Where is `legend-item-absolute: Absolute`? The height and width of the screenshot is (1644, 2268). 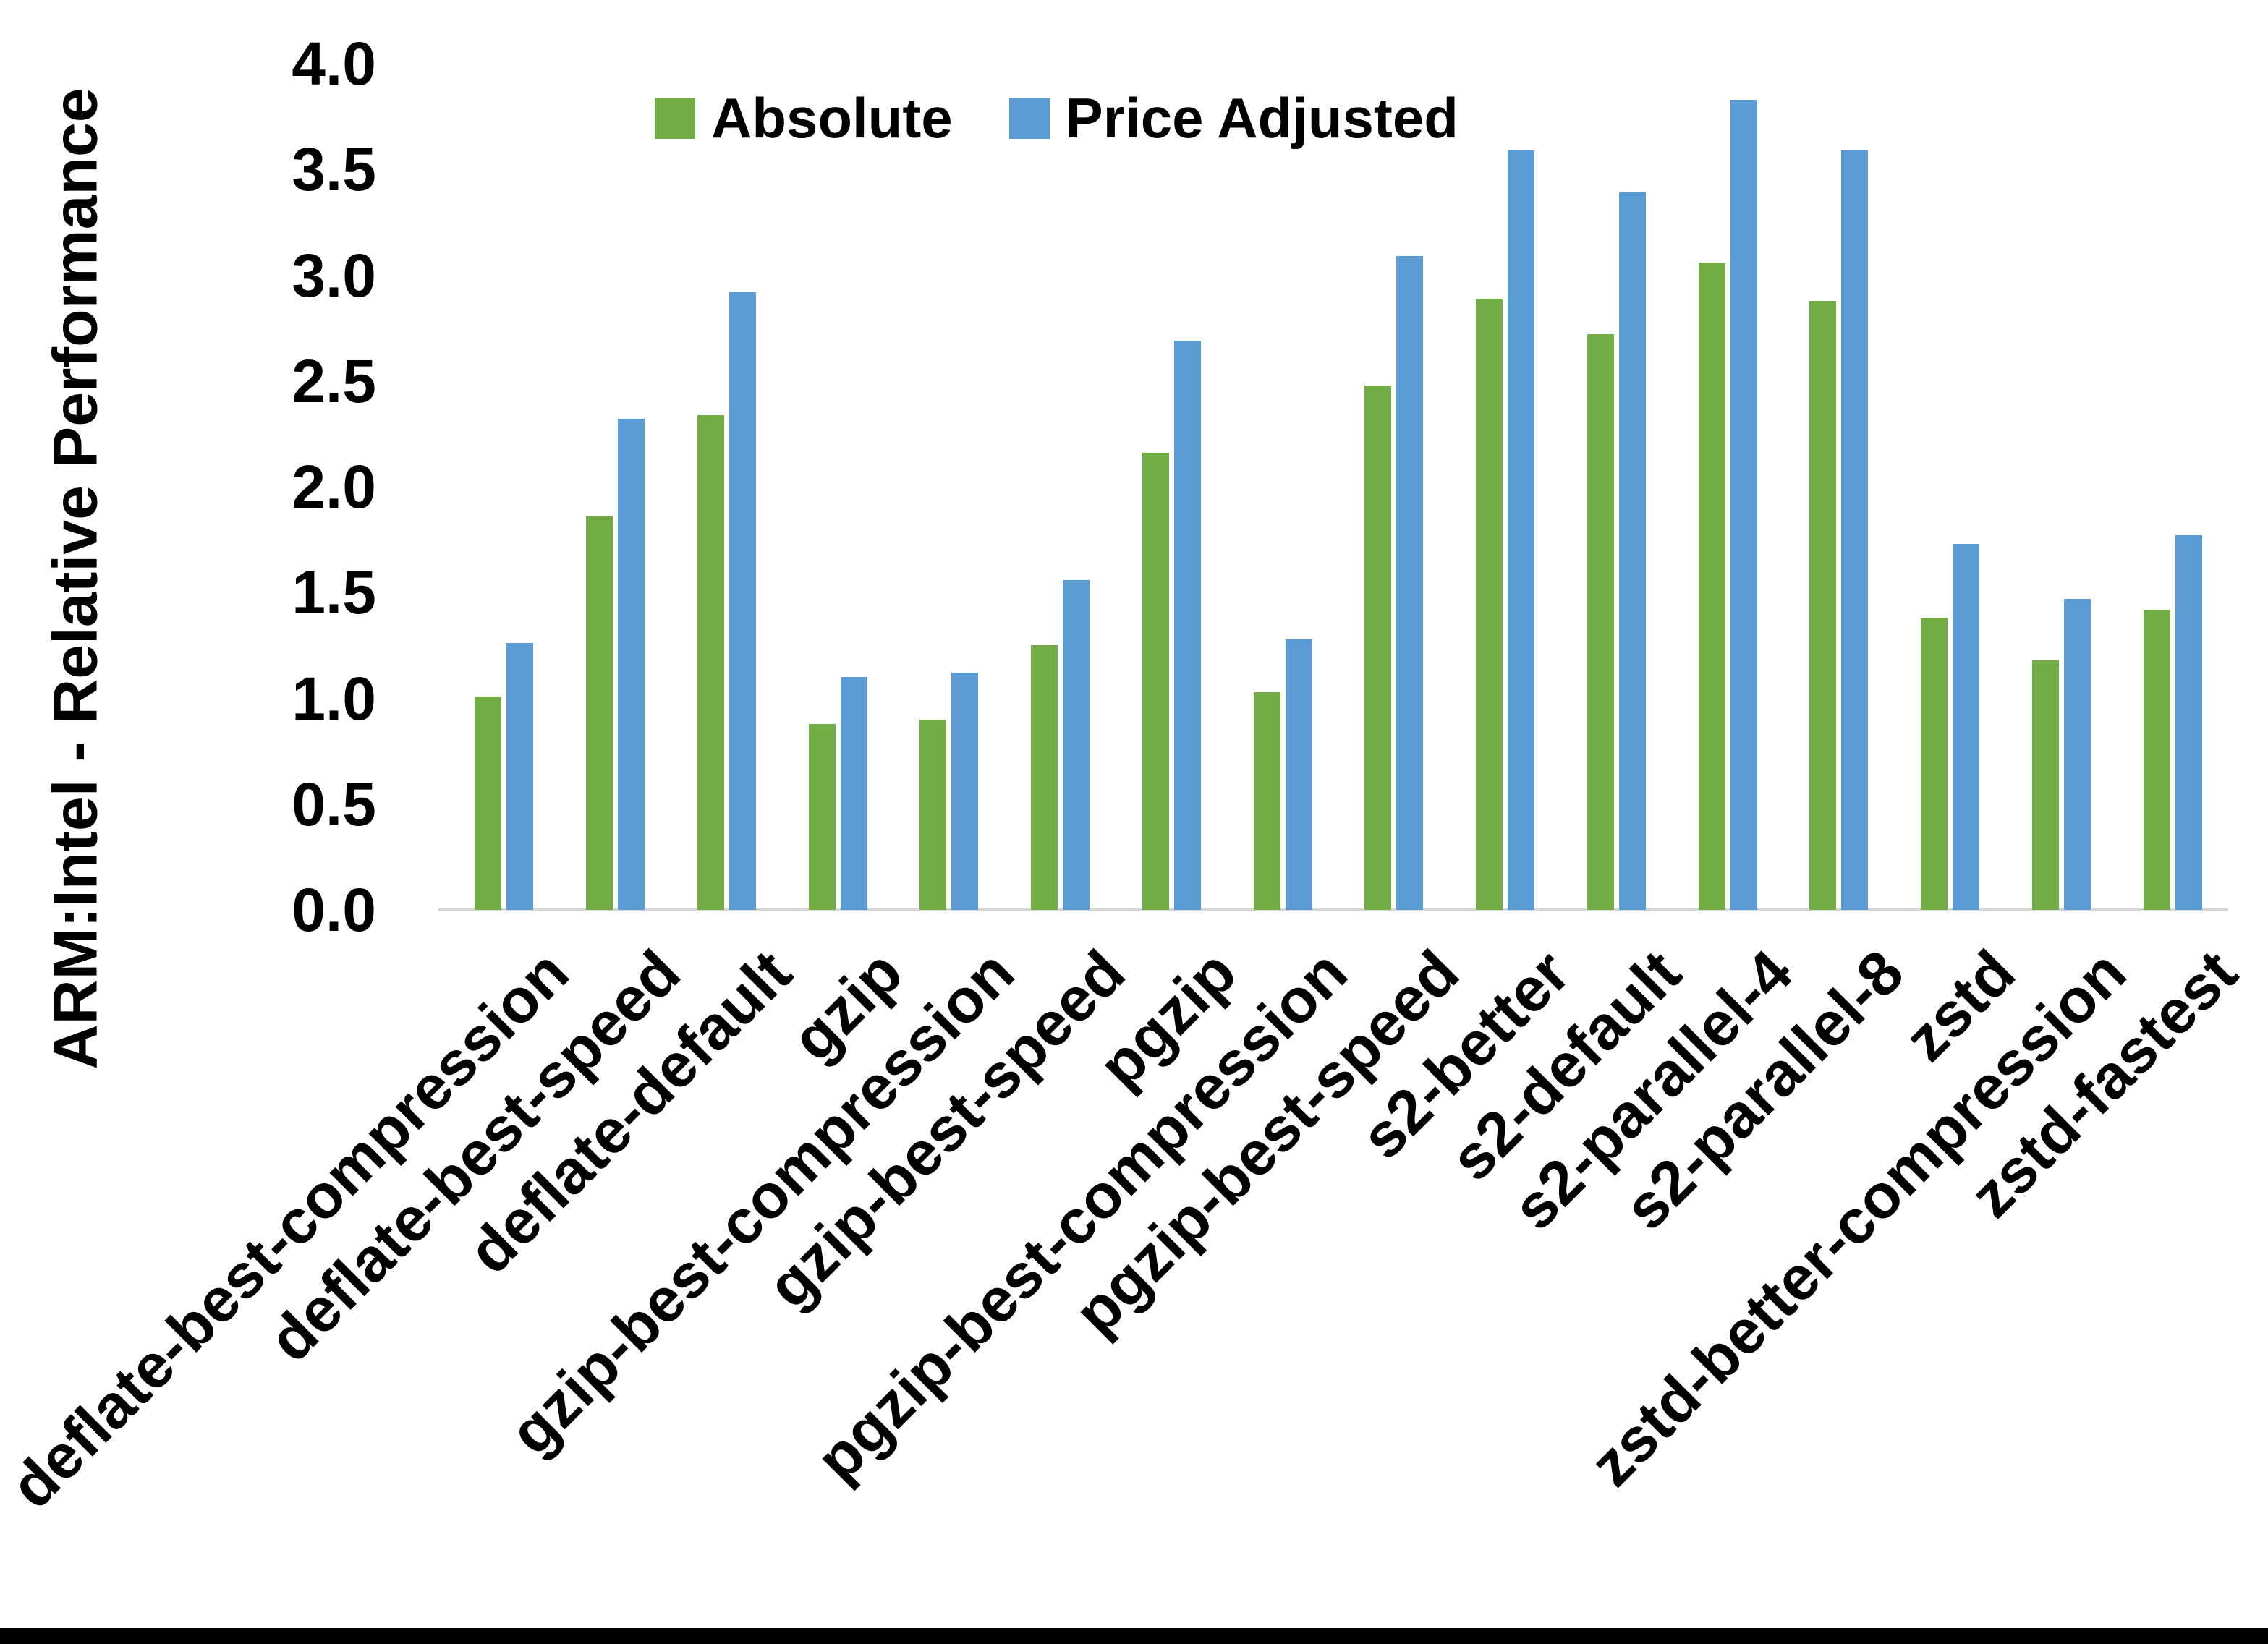 legend-item-absolute: Absolute is located at coordinates (804, 118).